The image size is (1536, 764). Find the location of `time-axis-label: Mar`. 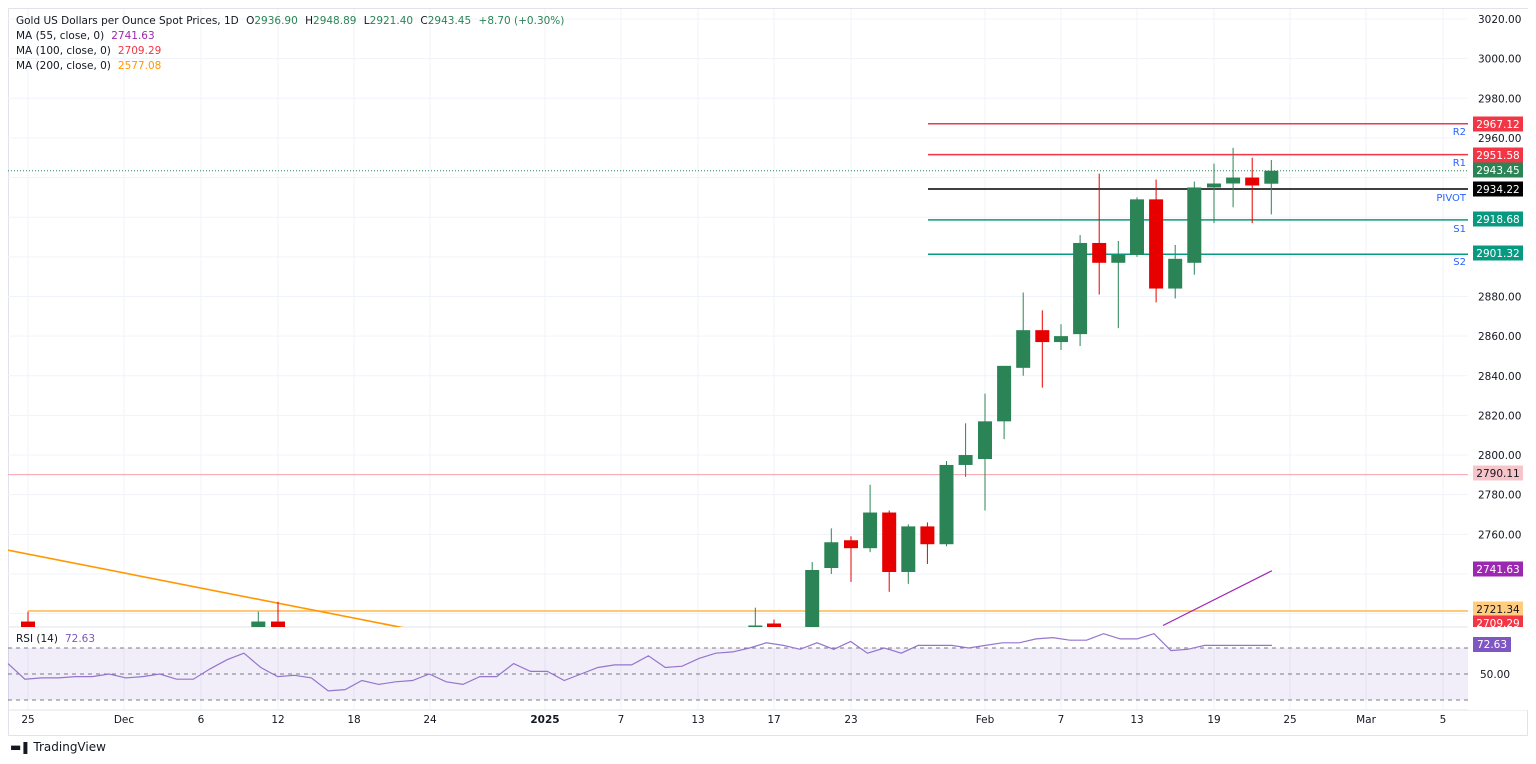

time-axis-label: Mar is located at coordinates (1366, 720).